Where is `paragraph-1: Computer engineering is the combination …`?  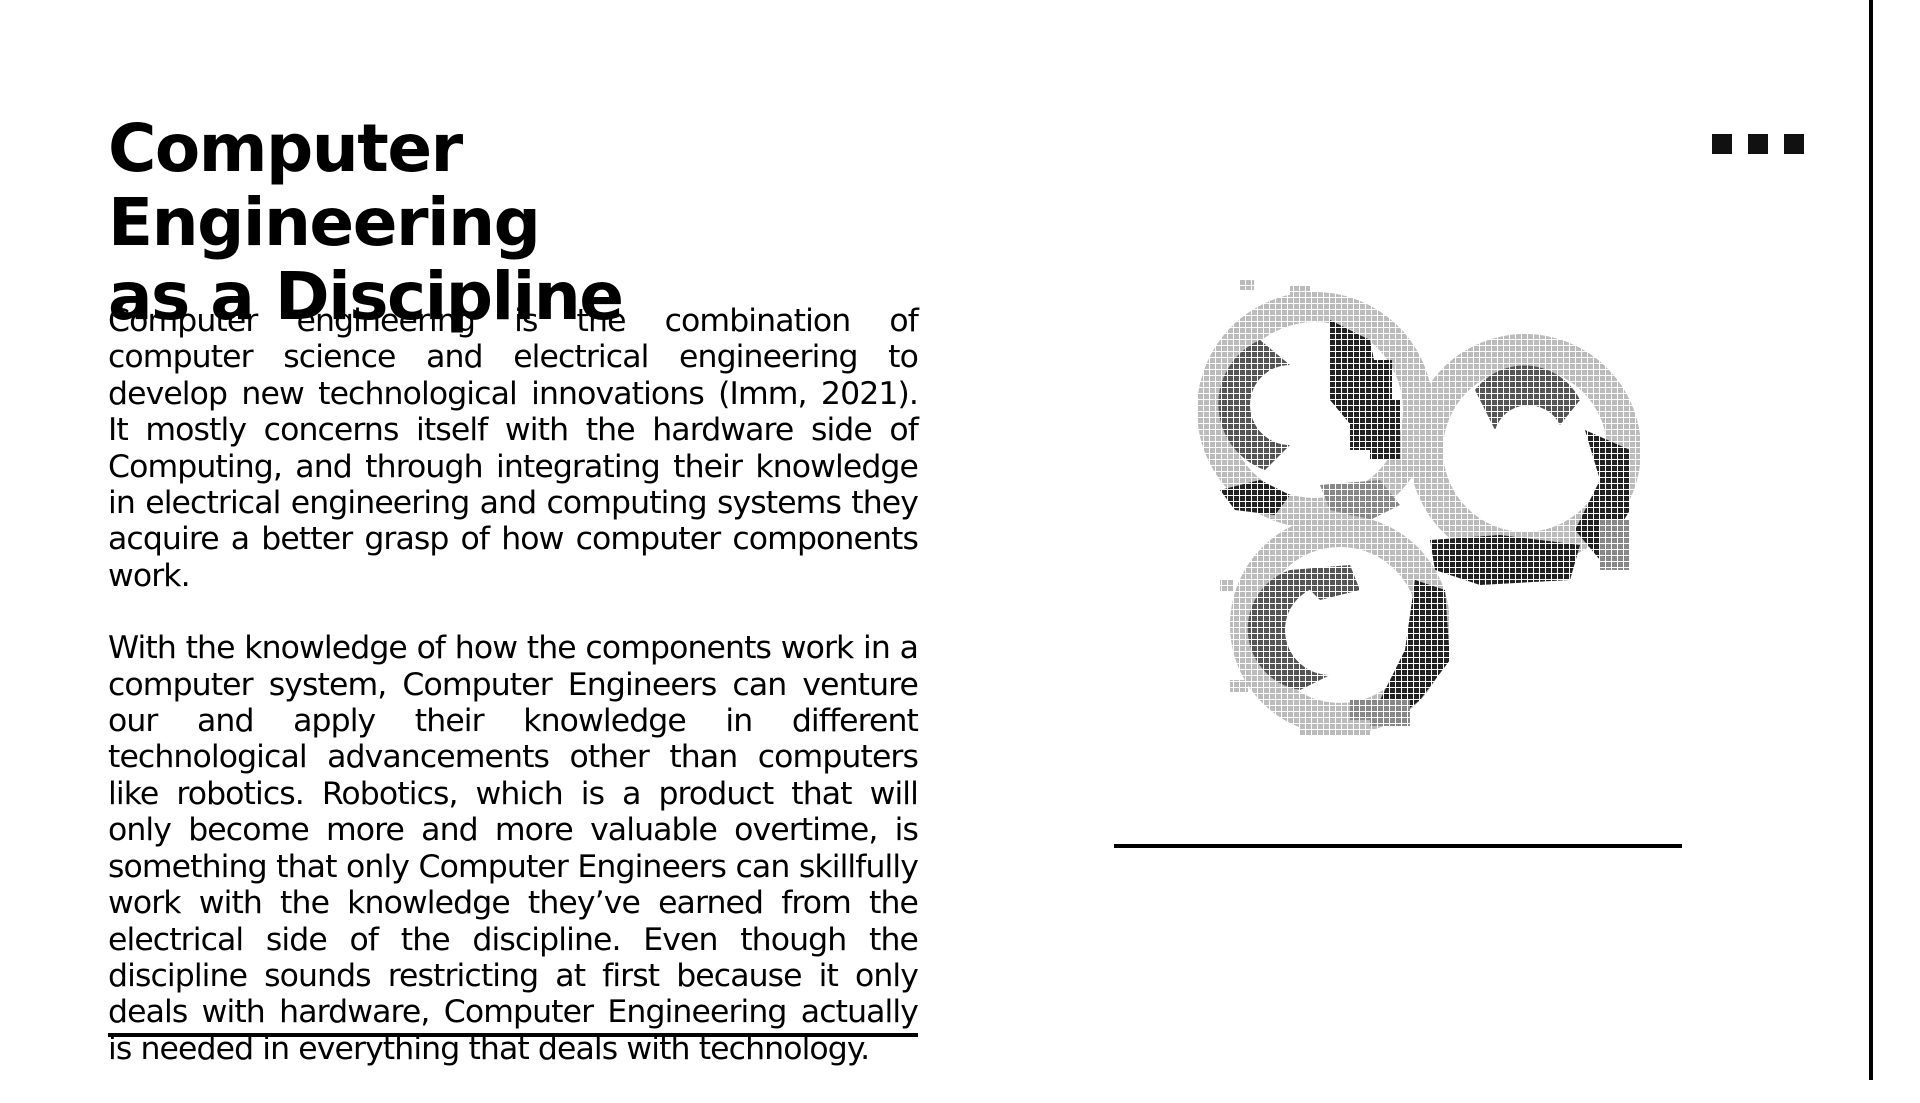
paragraph-1: Computer engineering is the combination … is located at coordinates (513, 448).